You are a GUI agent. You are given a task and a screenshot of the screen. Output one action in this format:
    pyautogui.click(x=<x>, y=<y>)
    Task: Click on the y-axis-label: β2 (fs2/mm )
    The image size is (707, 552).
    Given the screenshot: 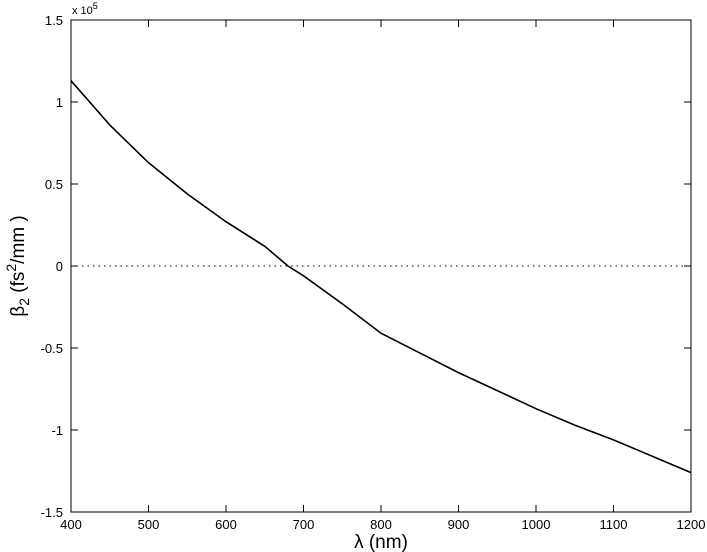 What is the action you would take?
    pyautogui.click(x=17, y=265)
    